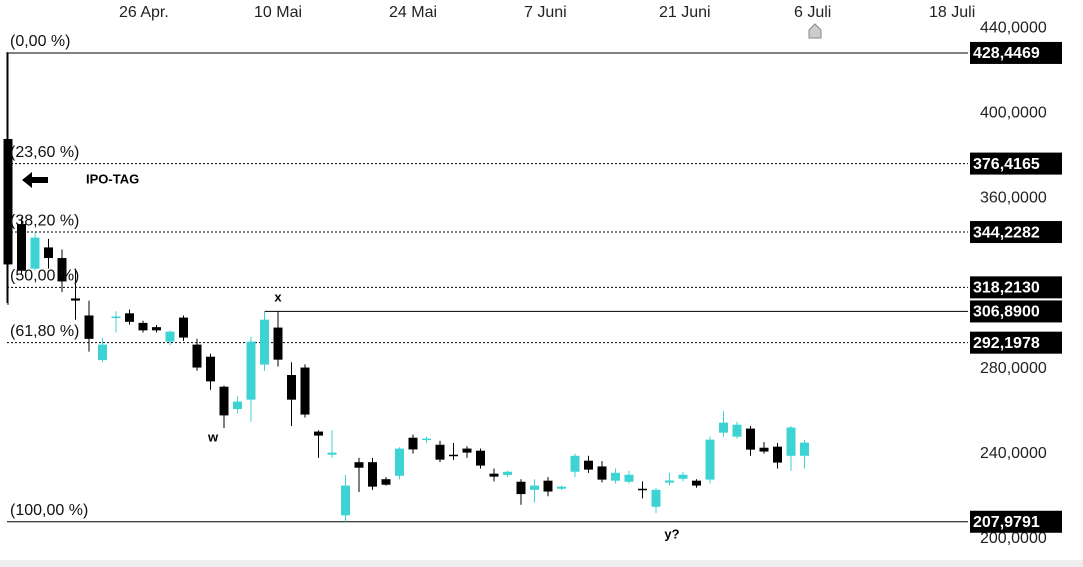  Describe the element at coordinates (1006, 312) in the screenshot. I see `level-price: 306,8900` at that location.